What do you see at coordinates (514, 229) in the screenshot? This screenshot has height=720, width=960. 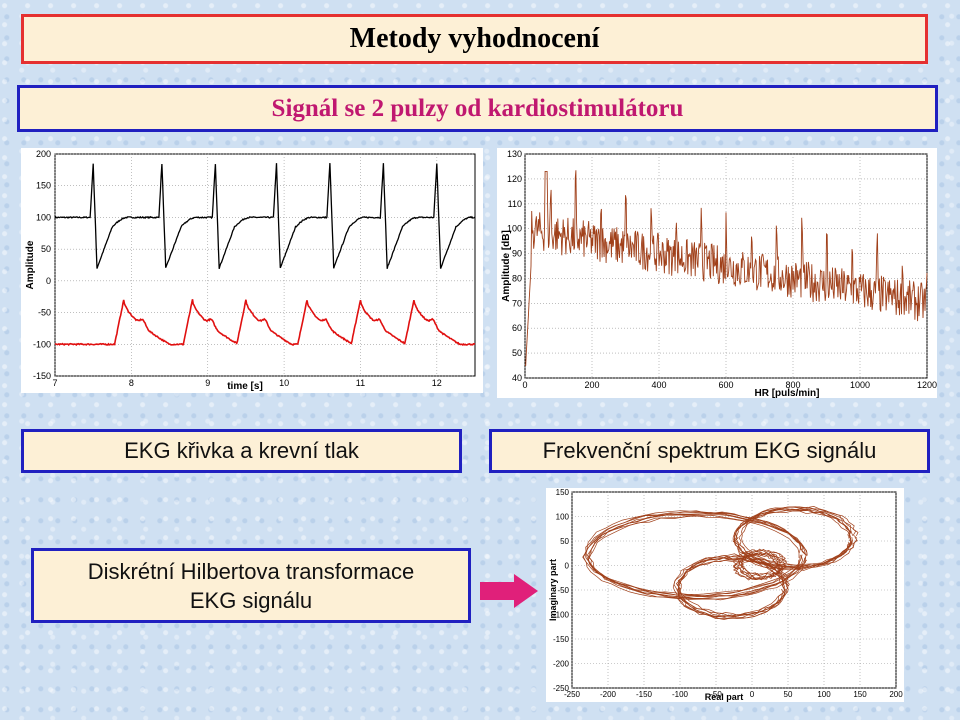 I see `spectrum-y-tick-label: 100` at bounding box center [514, 229].